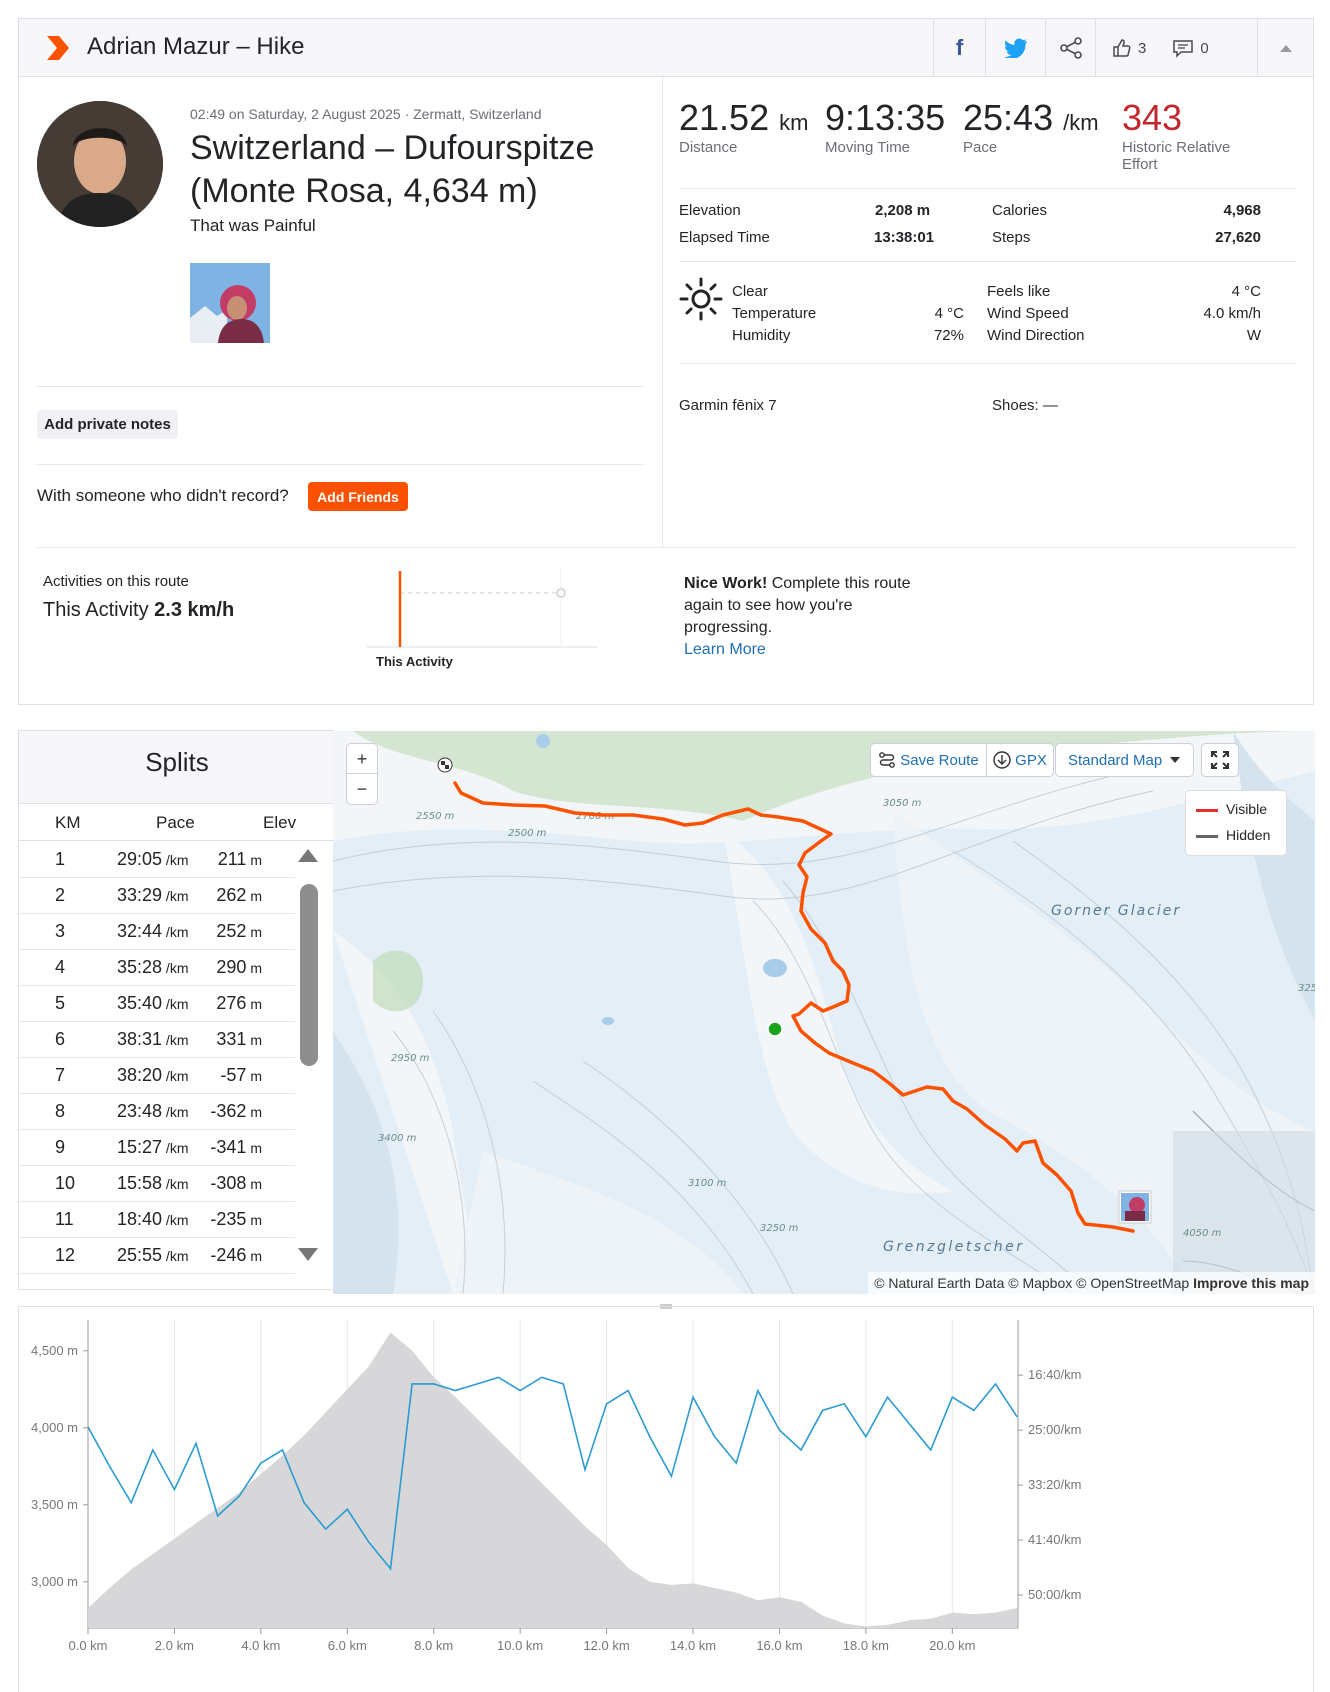 This screenshot has height=1692, width=1330. What do you see at coordinates (904, 237) in the screenshot?
I see `elapsed-time-value: 13:38:01` at bounding box center [904, 237].